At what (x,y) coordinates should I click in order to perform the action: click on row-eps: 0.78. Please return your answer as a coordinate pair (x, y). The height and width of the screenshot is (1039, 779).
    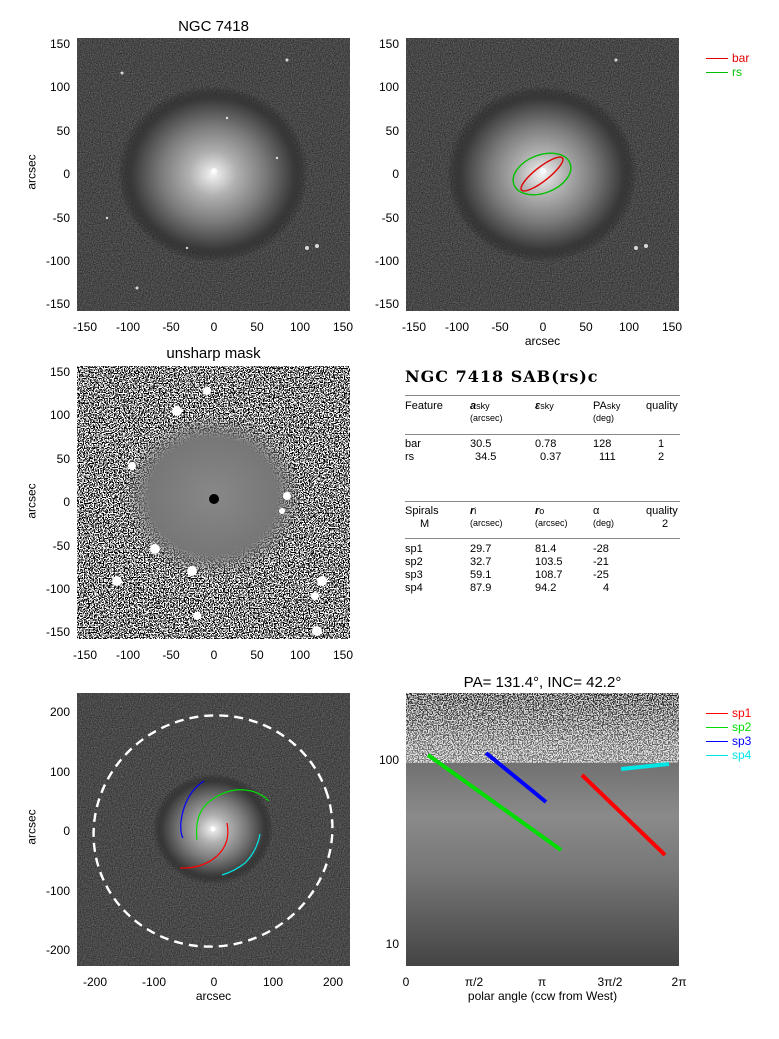
    Looking at the image, I should click on (546, 444).